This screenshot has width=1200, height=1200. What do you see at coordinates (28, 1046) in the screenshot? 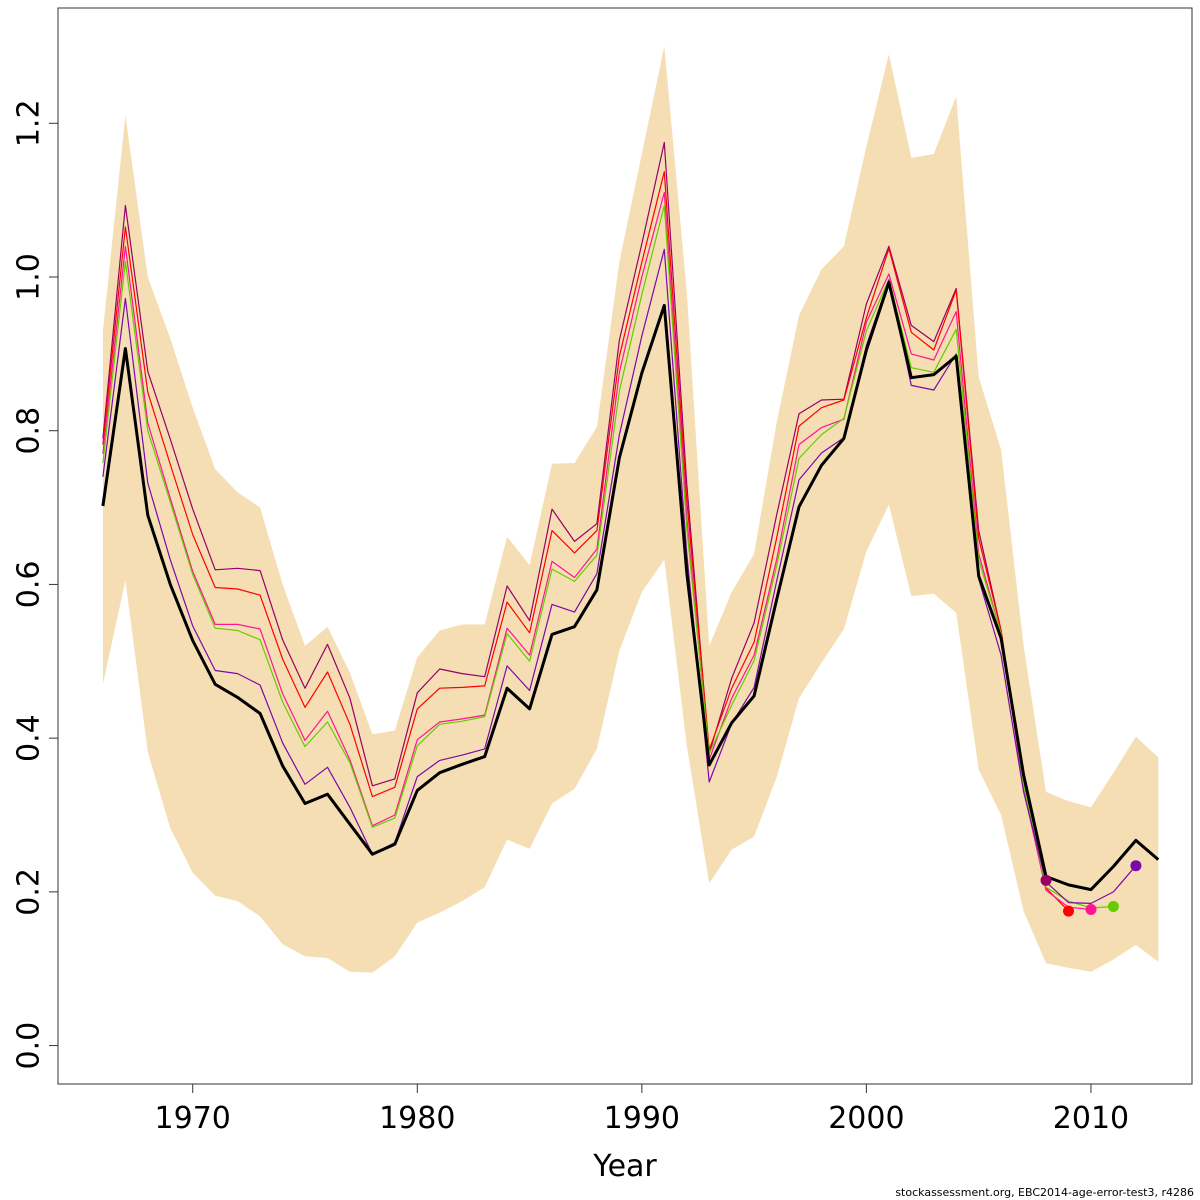
I see `y-tick-label: 0.0` at bounding box center [28, 1046].